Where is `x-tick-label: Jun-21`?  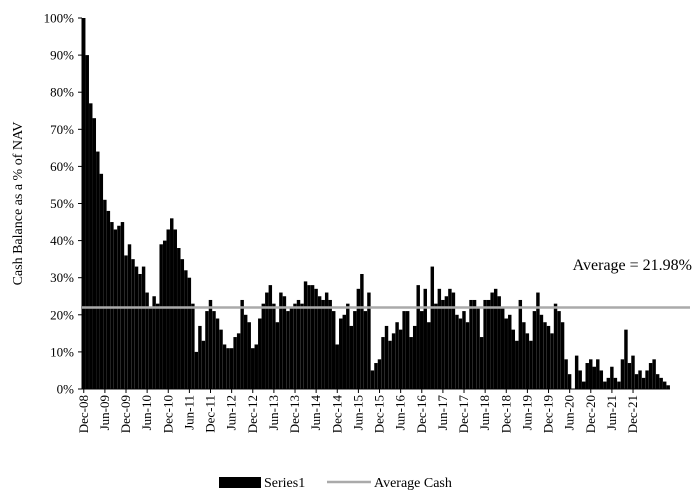 x-tick-label: Jun-21 is located at coordinates (611, 412).